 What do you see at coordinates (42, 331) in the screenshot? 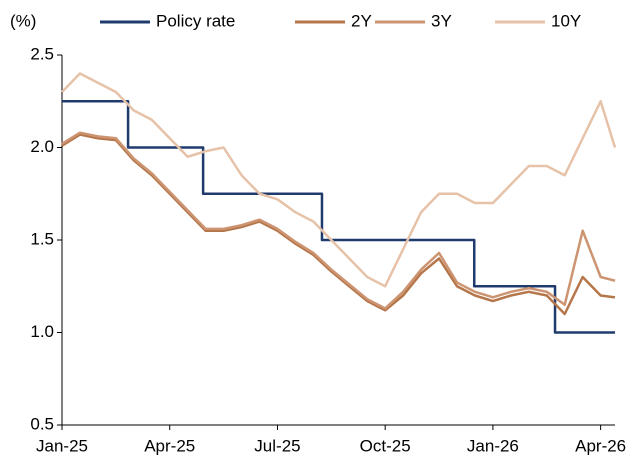
I see `y-tick-label: 1.0` at bounding box center [42, 331].